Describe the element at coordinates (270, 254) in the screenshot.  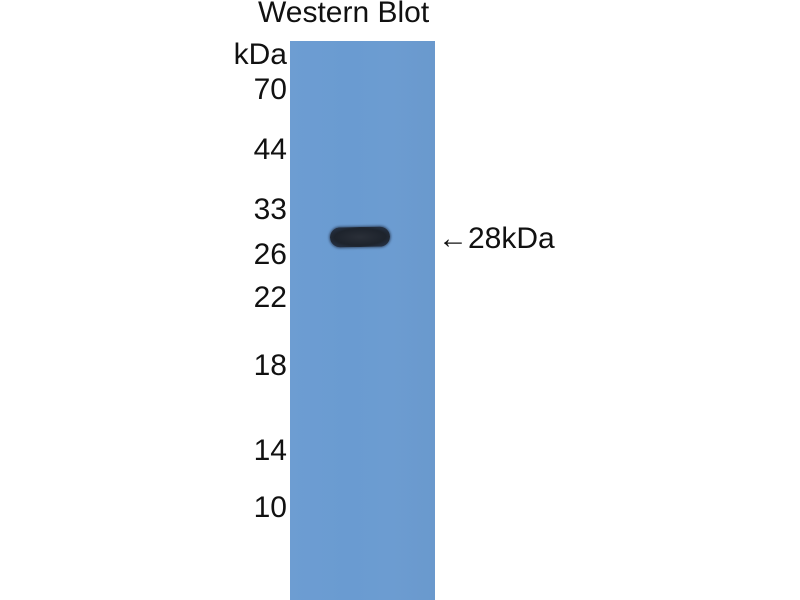
I see `marker-26: 26` at that location.